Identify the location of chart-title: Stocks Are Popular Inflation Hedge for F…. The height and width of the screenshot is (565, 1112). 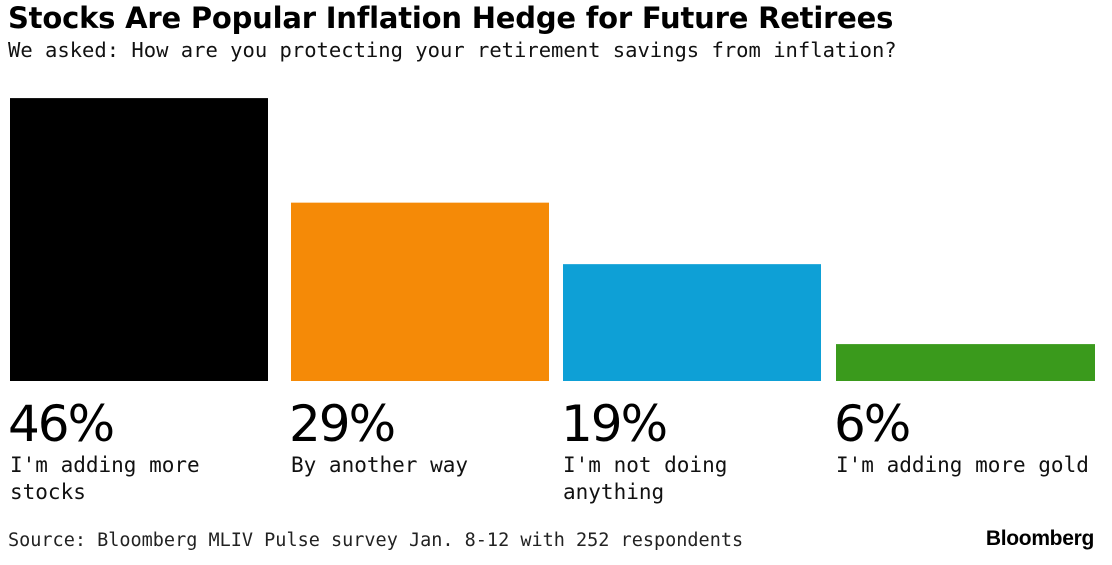
(451, 18).